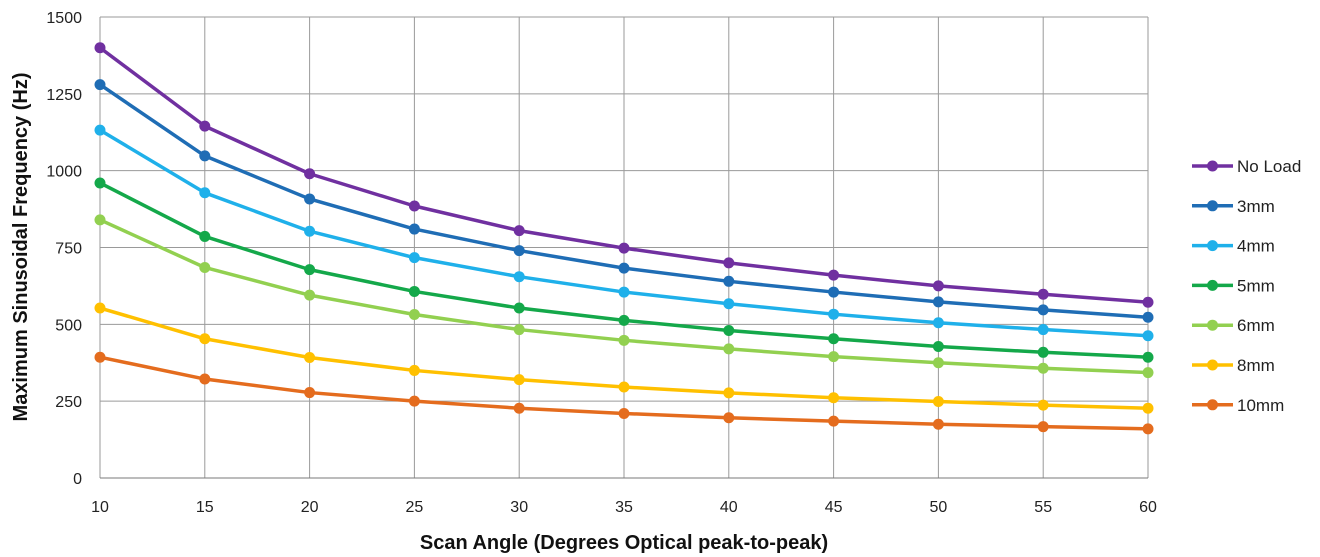  Describe the element at coordinates (415, 507) in the screenshot. I see `x-tick-label: 25` at that location.